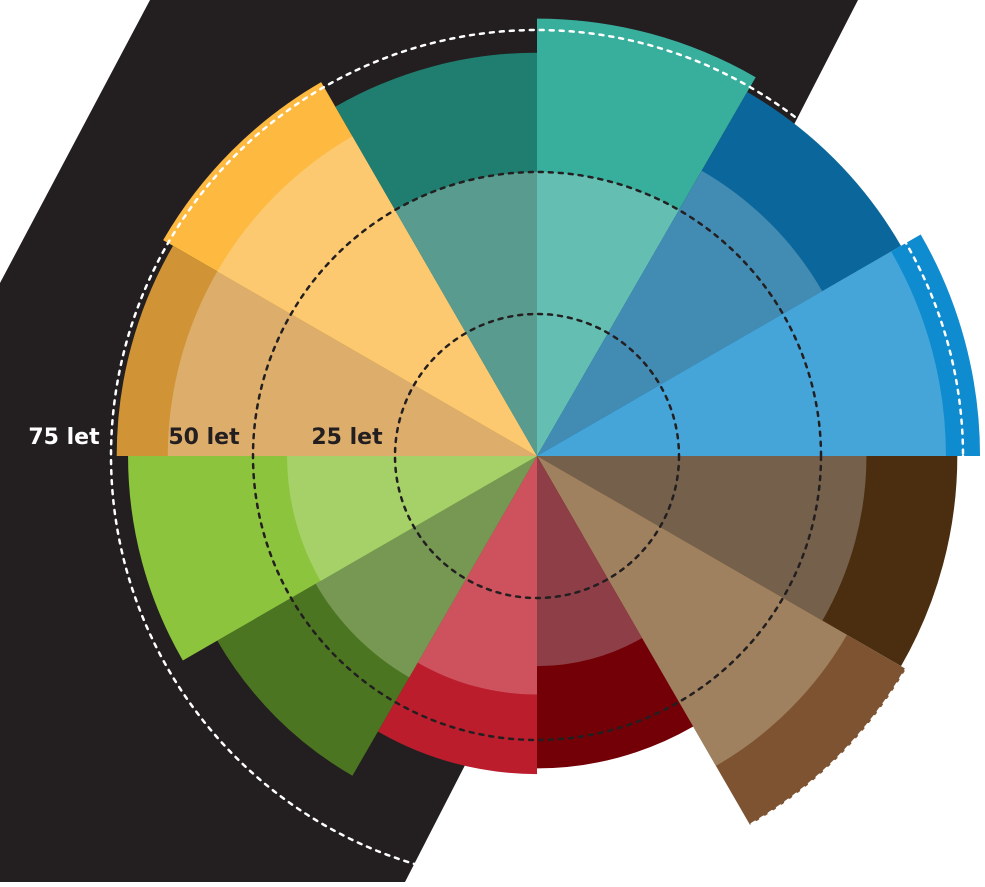  What do you see at coordinates (347, 437) in the screenshot?
I see `ring-label-25: 25 let` at bounding box center [347, 437].